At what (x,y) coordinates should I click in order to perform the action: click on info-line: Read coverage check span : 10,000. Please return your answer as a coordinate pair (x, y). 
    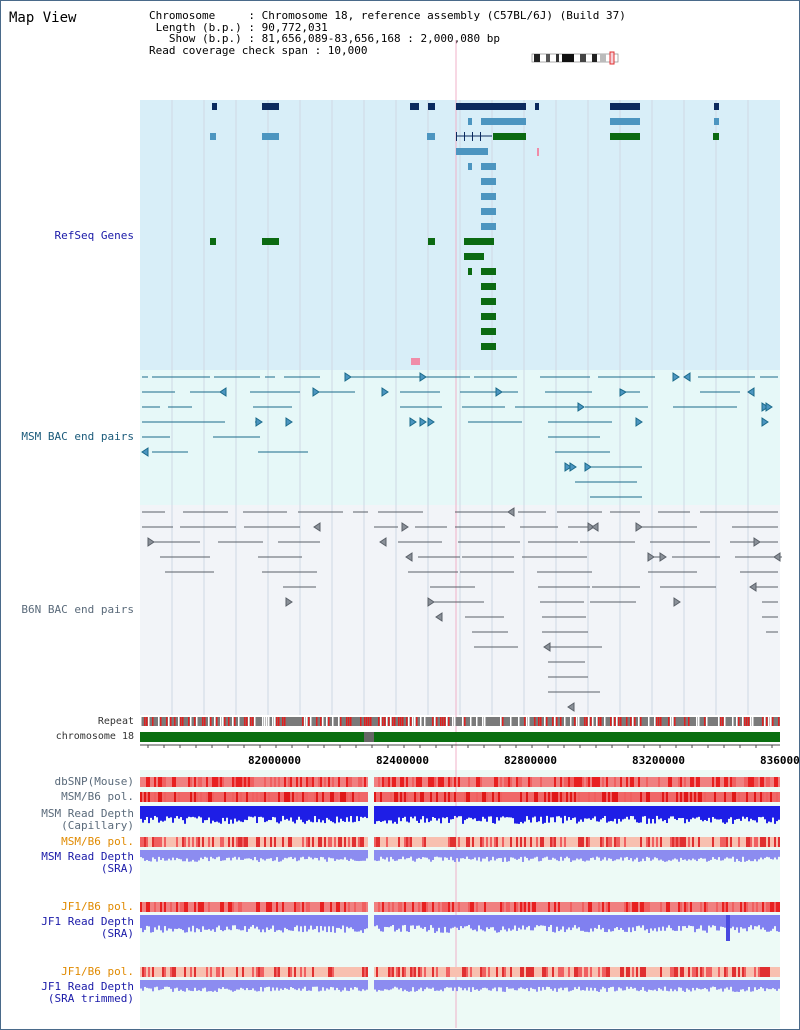
    Looking at the image, I should click on (258, 50).